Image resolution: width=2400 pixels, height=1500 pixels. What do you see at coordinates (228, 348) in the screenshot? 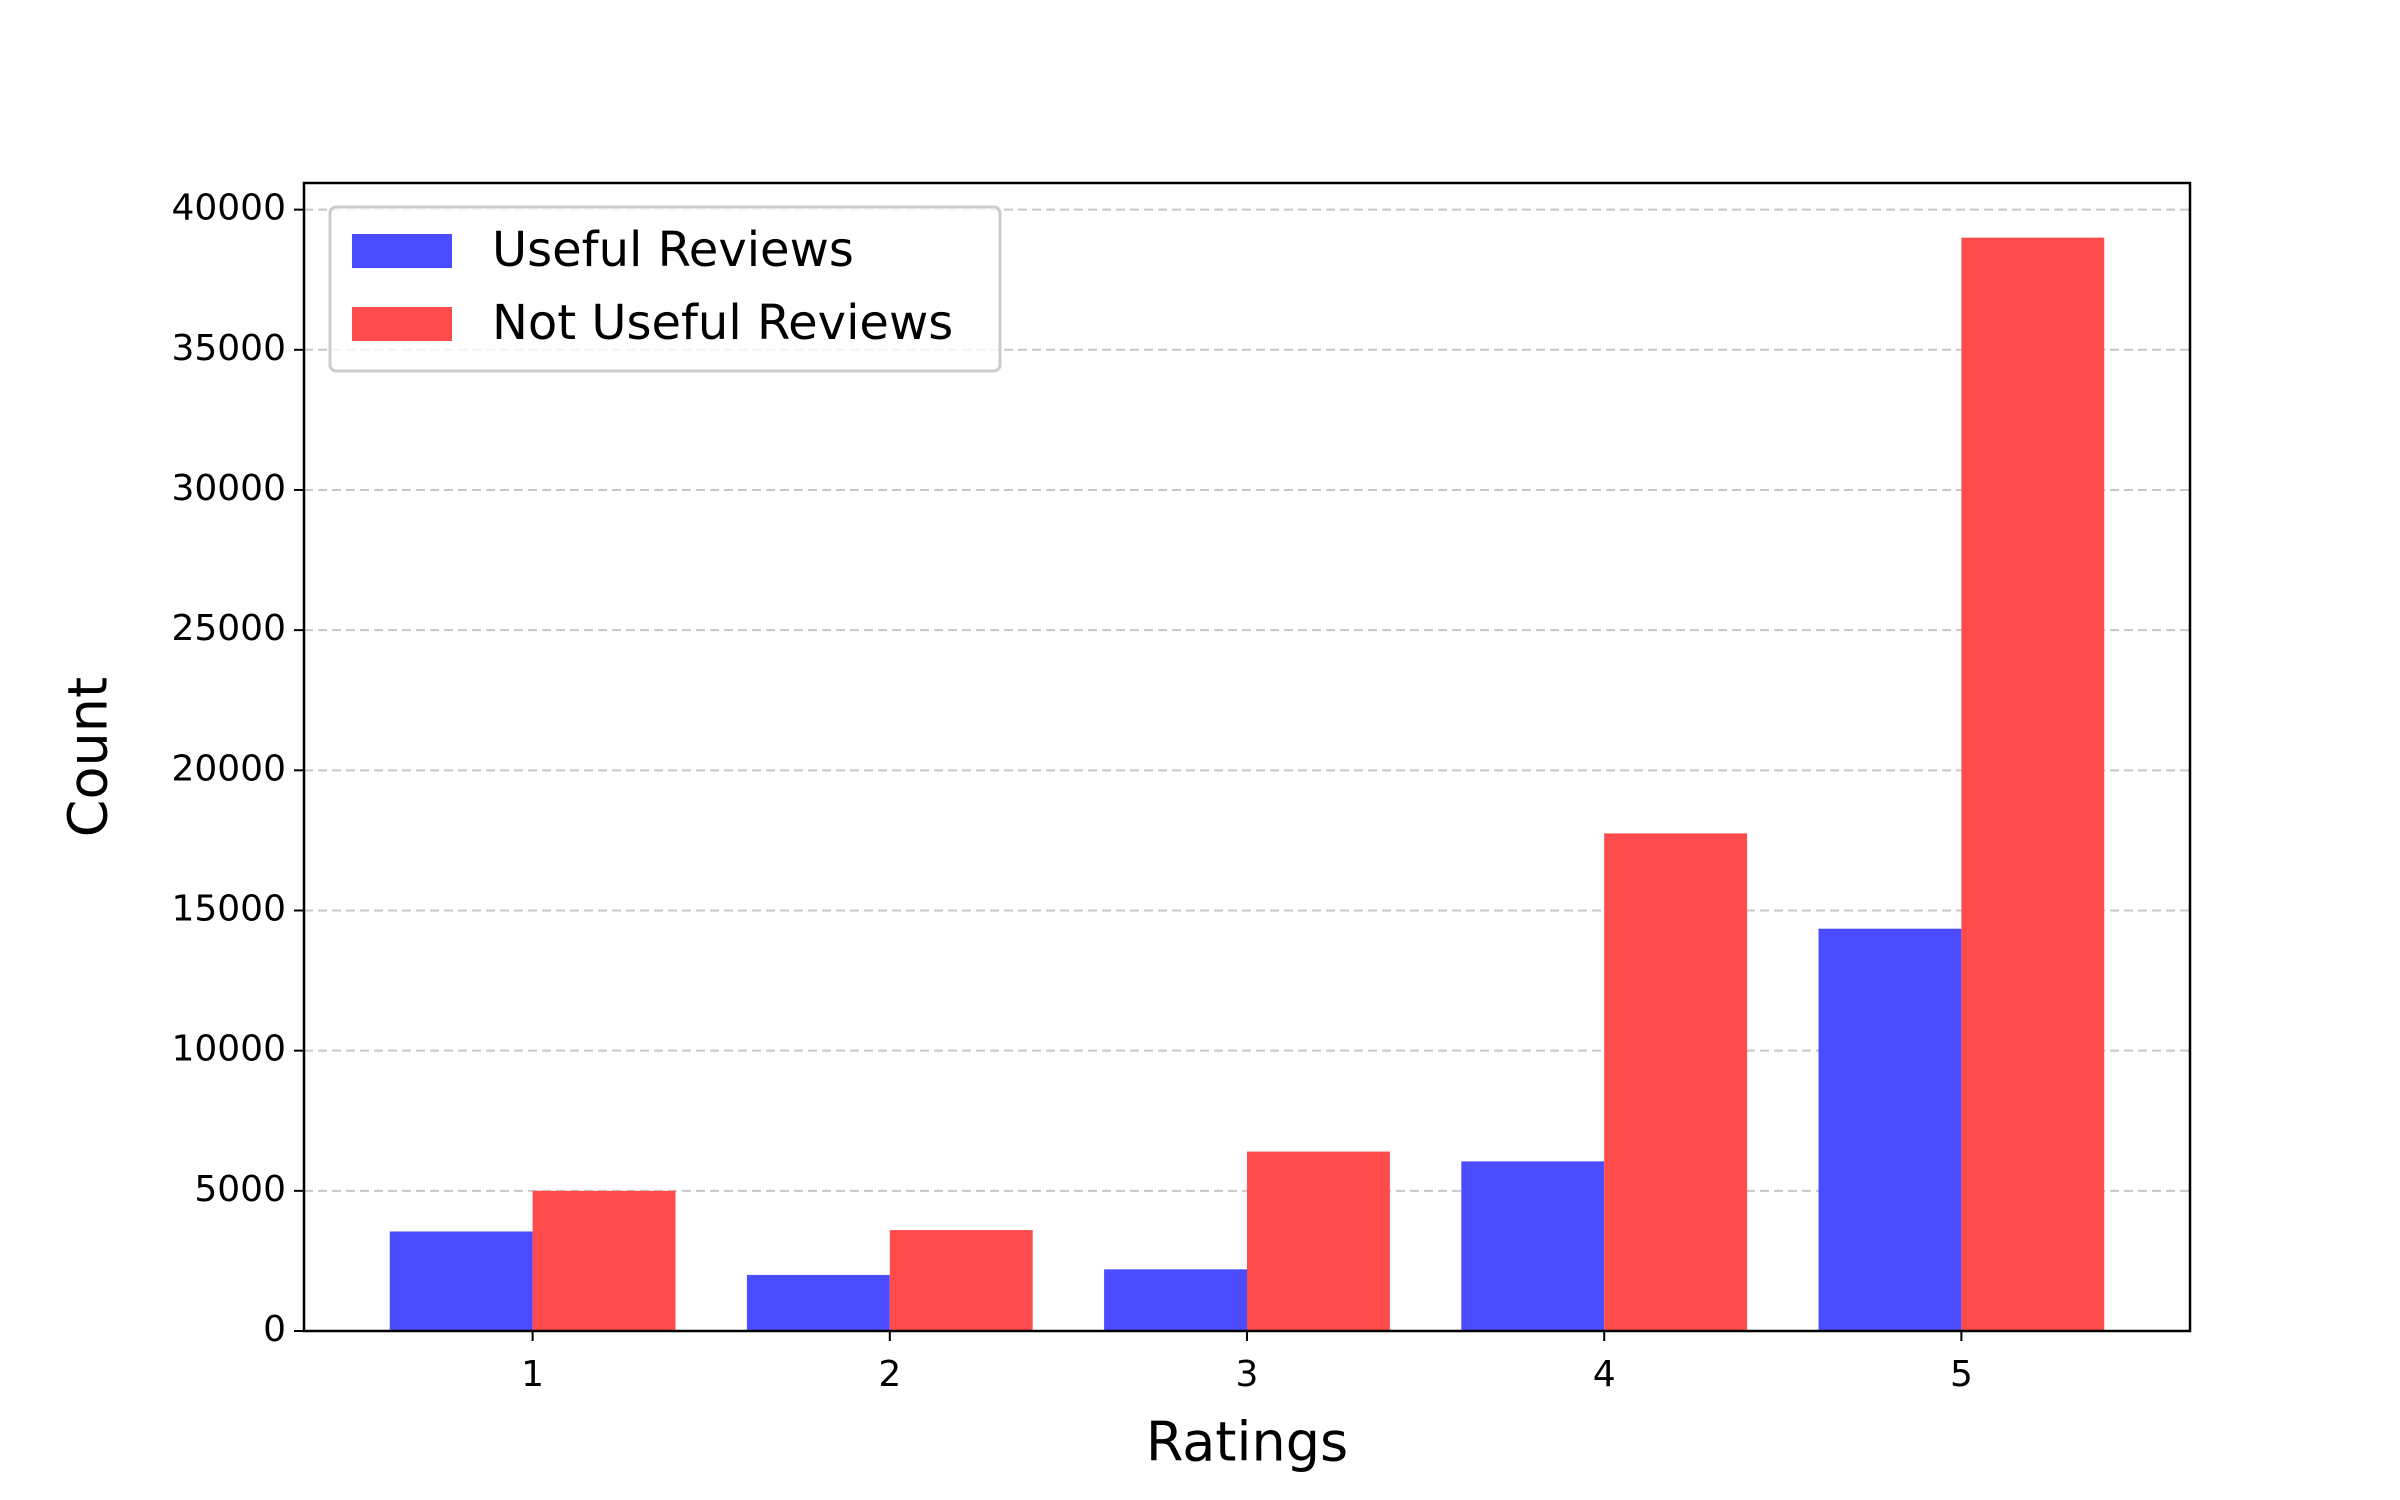
I see `y-tick-label: 35000` at bounding box center [228, 348].